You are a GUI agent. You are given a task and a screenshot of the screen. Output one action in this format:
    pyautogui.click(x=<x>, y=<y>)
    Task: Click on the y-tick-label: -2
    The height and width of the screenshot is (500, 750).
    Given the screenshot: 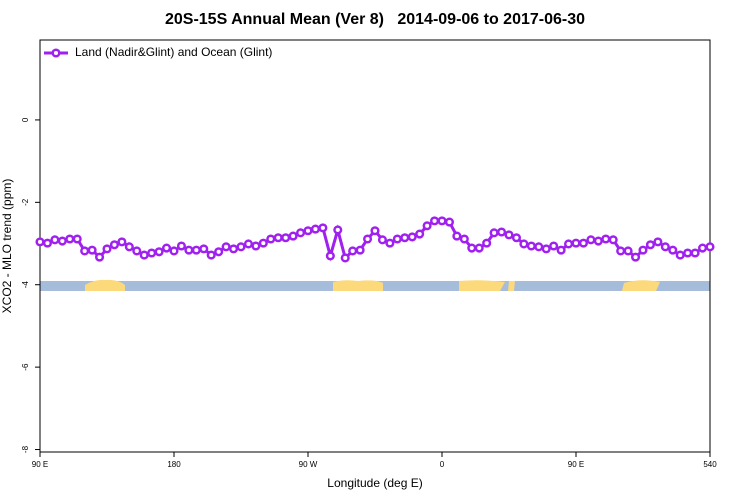 What is the action you would take?
    pyautogui.click(x=25, y=202)
    